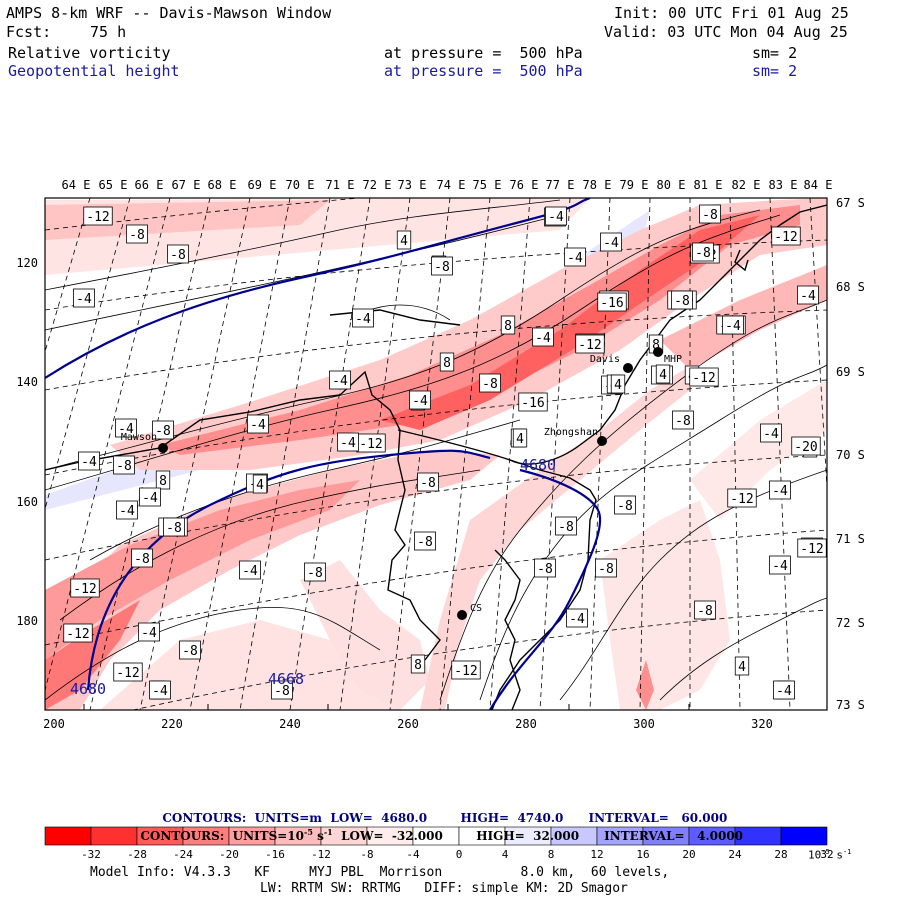 The height and width of the screenshot is (900, 900). What do you see at coordinates (89, 53) in the screenshot?
I see `field1-name: Relative vorticity` at bounding box center [89, 53].